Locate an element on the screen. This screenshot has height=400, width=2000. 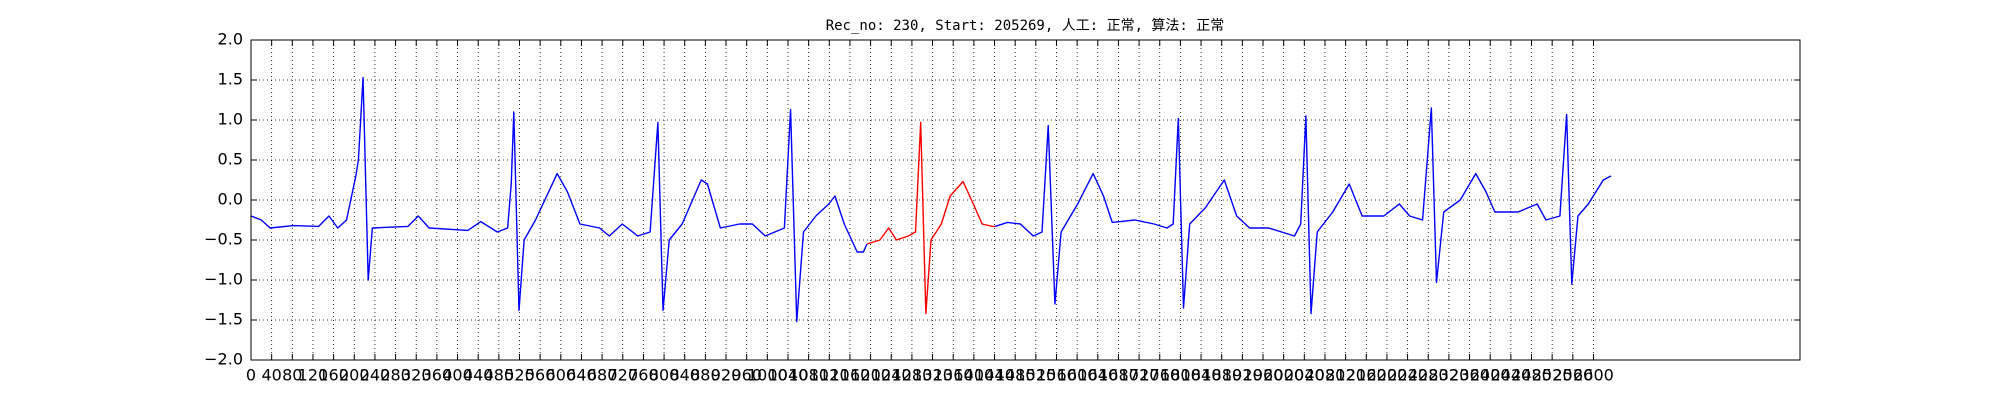
x-tick-label: 2280 is located at coordinates (1428, 375).